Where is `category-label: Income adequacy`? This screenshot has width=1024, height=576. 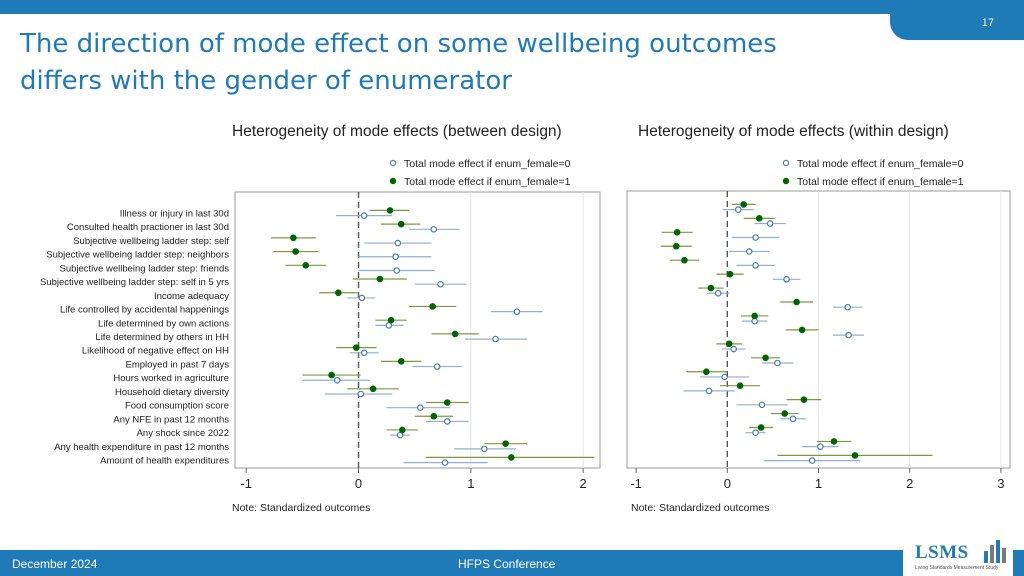
category-label: Income adequacy is located at coordinates (191, 296).